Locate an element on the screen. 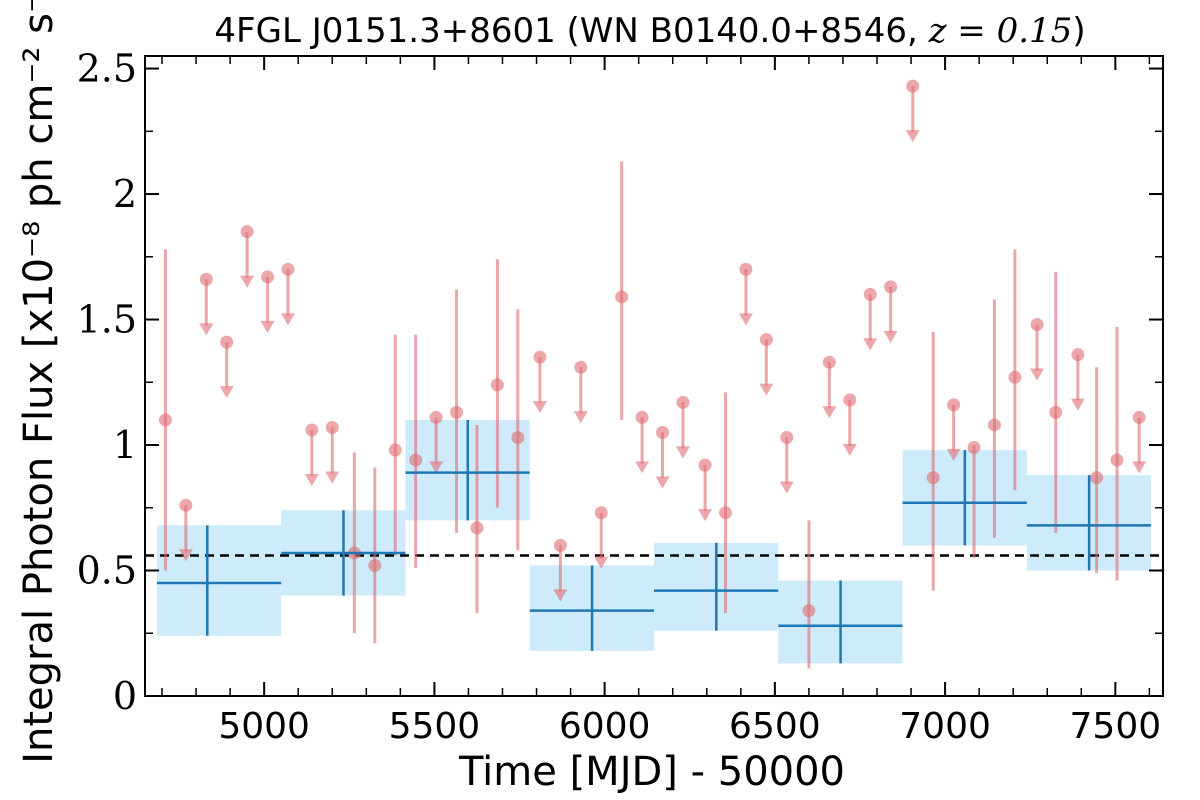 The height and width of the screenshot is (800, 1200). x-tick-label: 7500 is located at coordinates (1116, 726).